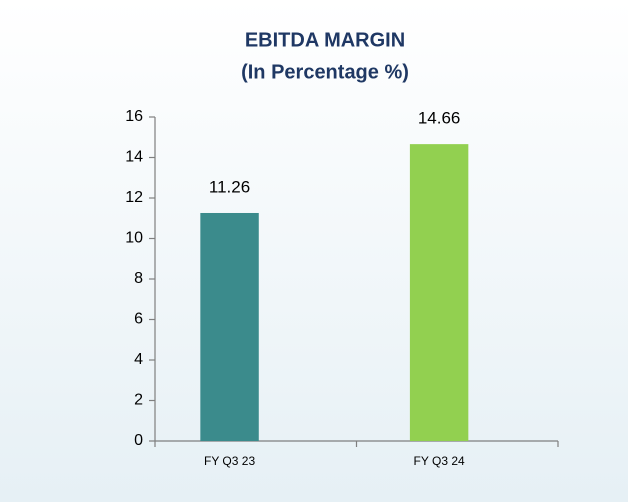 This screenshot has height=502, width=628. Describe the element at coordinates (134, 238) in the screenshot. I see `y-tick-label: 10` at that location.